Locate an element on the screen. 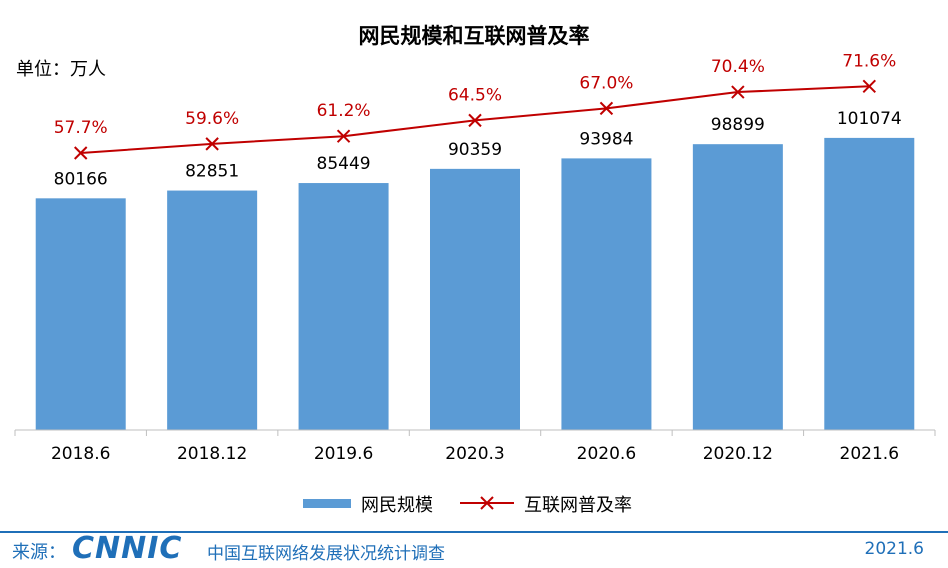 The image size is (948, 568). legend: 网民规模 互联网普及率 is located at coordinates (467, 505).